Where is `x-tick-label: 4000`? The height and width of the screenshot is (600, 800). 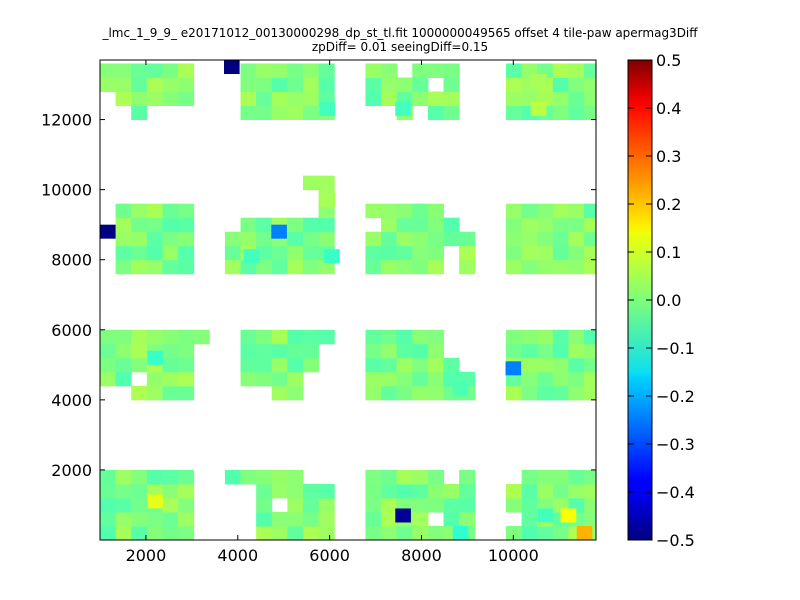
x-tick-label: 4000 is located at coordinates (237, 555).